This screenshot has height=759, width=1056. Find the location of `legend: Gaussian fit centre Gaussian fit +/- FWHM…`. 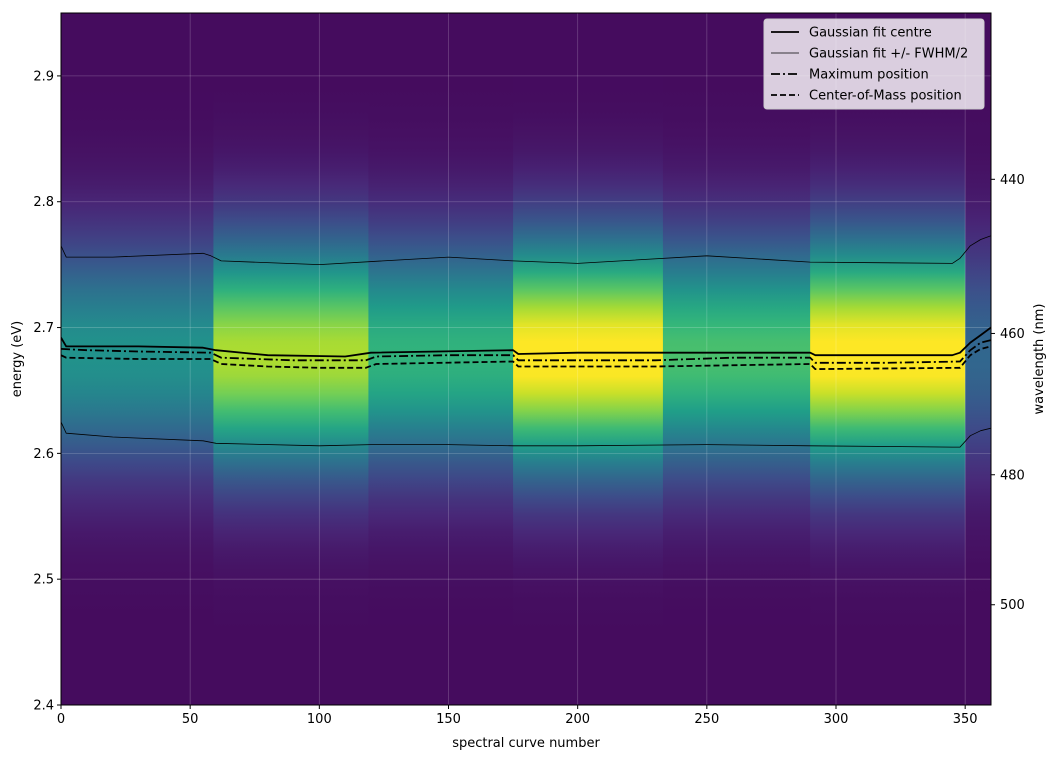

legend: Gaussian fit centre Gaussian fit +/- FWHM… is located at coordinates (874, 64).